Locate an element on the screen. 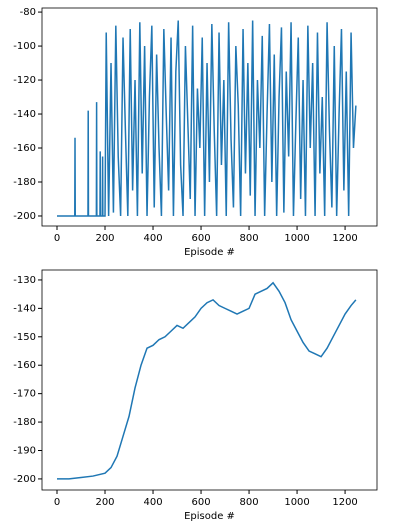 This screenshot has height=526, width=404. y-tick-label: -190 is located at coordinates (24, 450).